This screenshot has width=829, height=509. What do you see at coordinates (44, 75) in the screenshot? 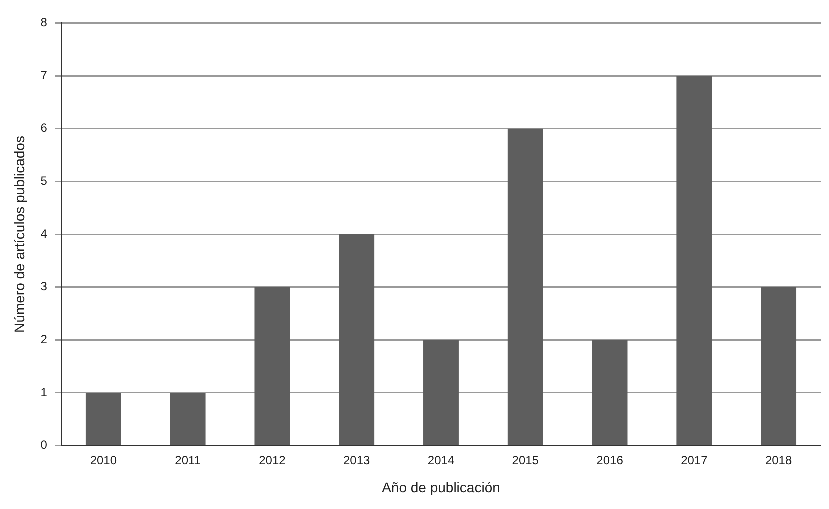
I see `y-tick-label: 7` at bounding box center [44, 75].